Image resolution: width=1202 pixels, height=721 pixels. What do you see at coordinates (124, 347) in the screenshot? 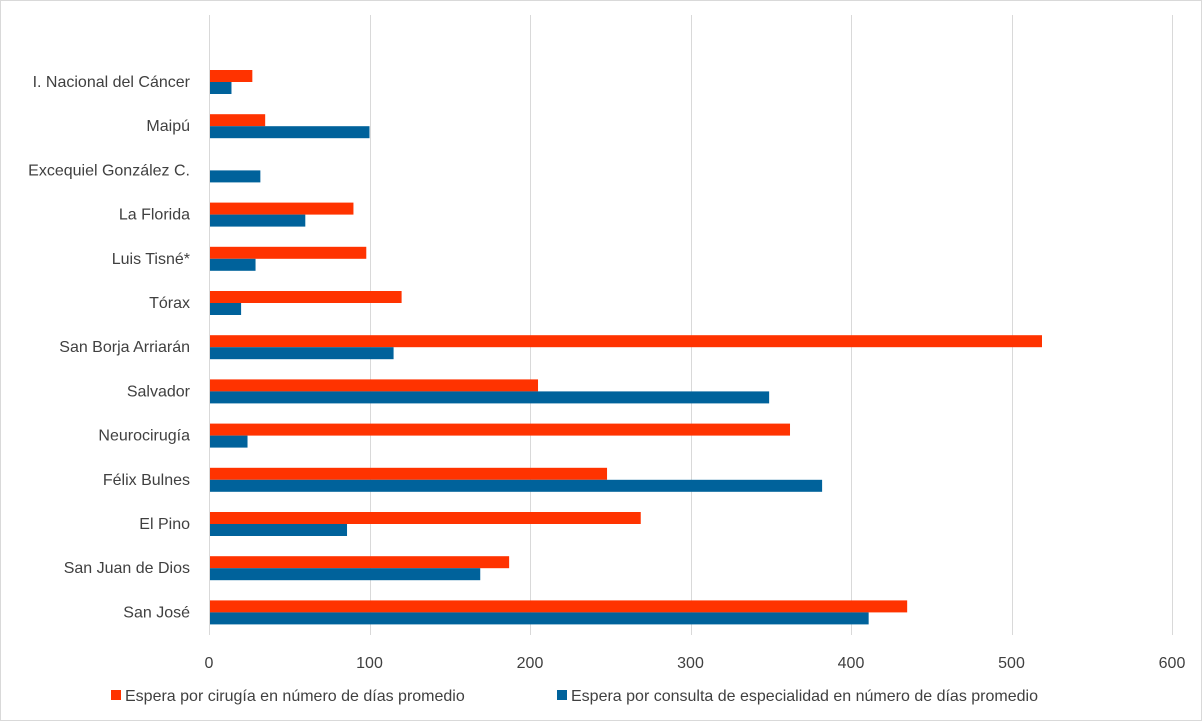
I see `category-label: San Borja Arriarán` at bounding box center [124, 347].